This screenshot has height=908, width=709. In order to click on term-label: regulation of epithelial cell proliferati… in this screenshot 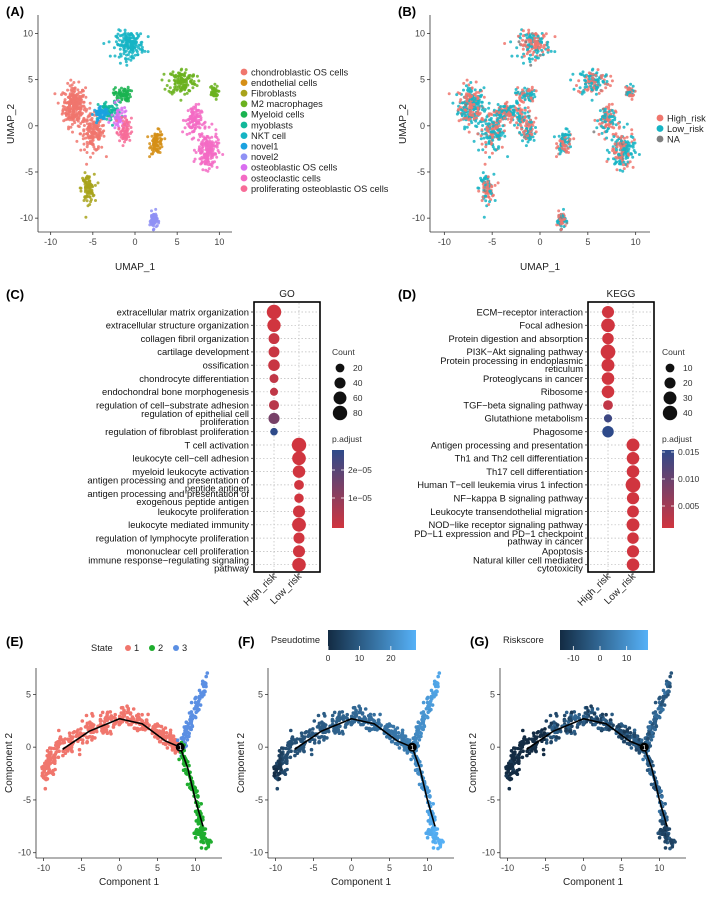, I will do `click(195, 417)`.